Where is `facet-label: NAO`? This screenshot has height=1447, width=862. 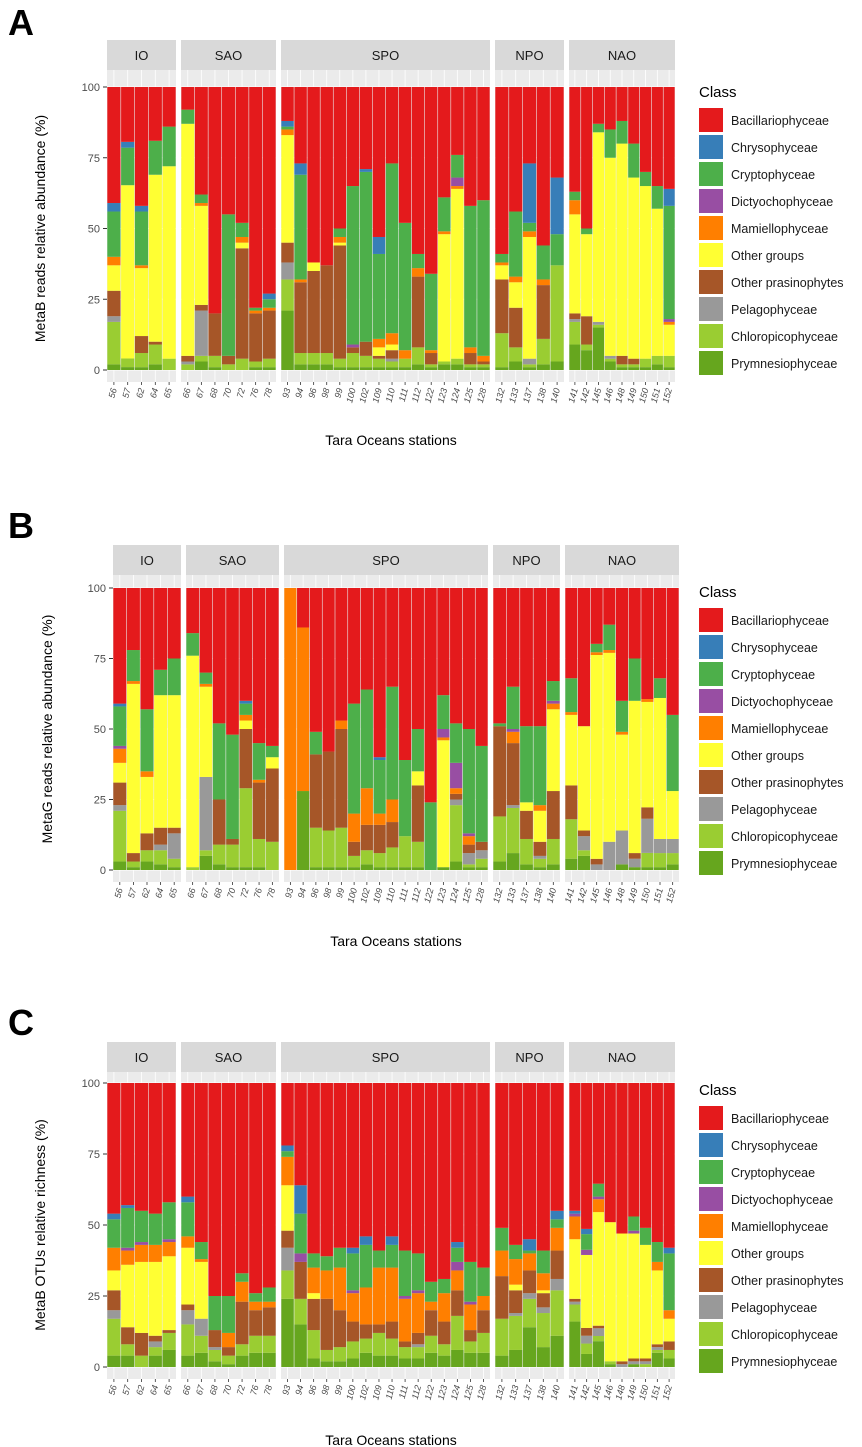 facet-label: NAO is located at coordinates (622, 560).